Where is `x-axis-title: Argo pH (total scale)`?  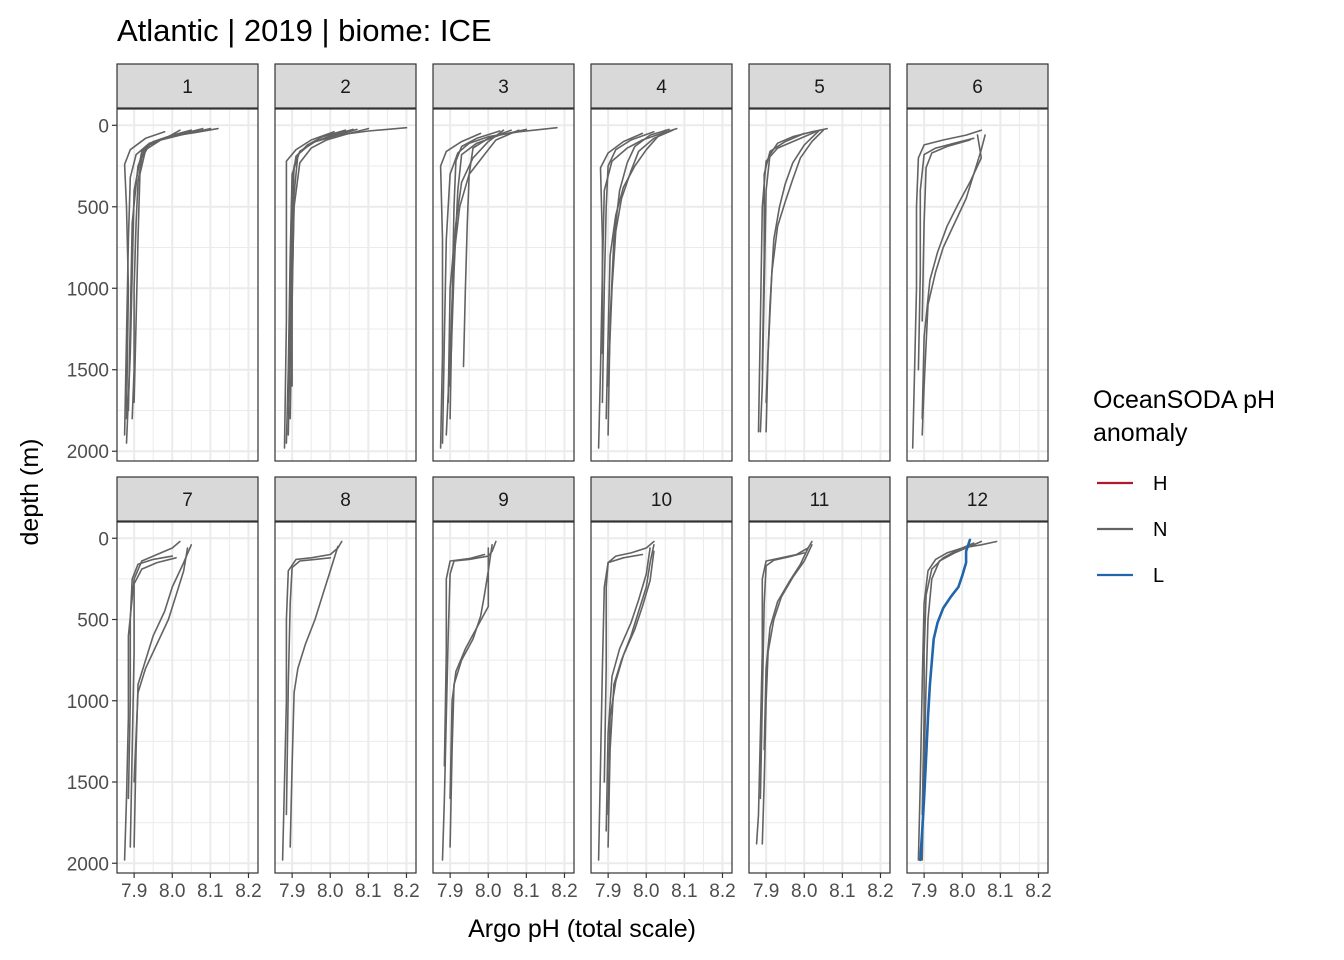 x-axis-title: Argo pH (total scale) is located at coordinates (582, 929).